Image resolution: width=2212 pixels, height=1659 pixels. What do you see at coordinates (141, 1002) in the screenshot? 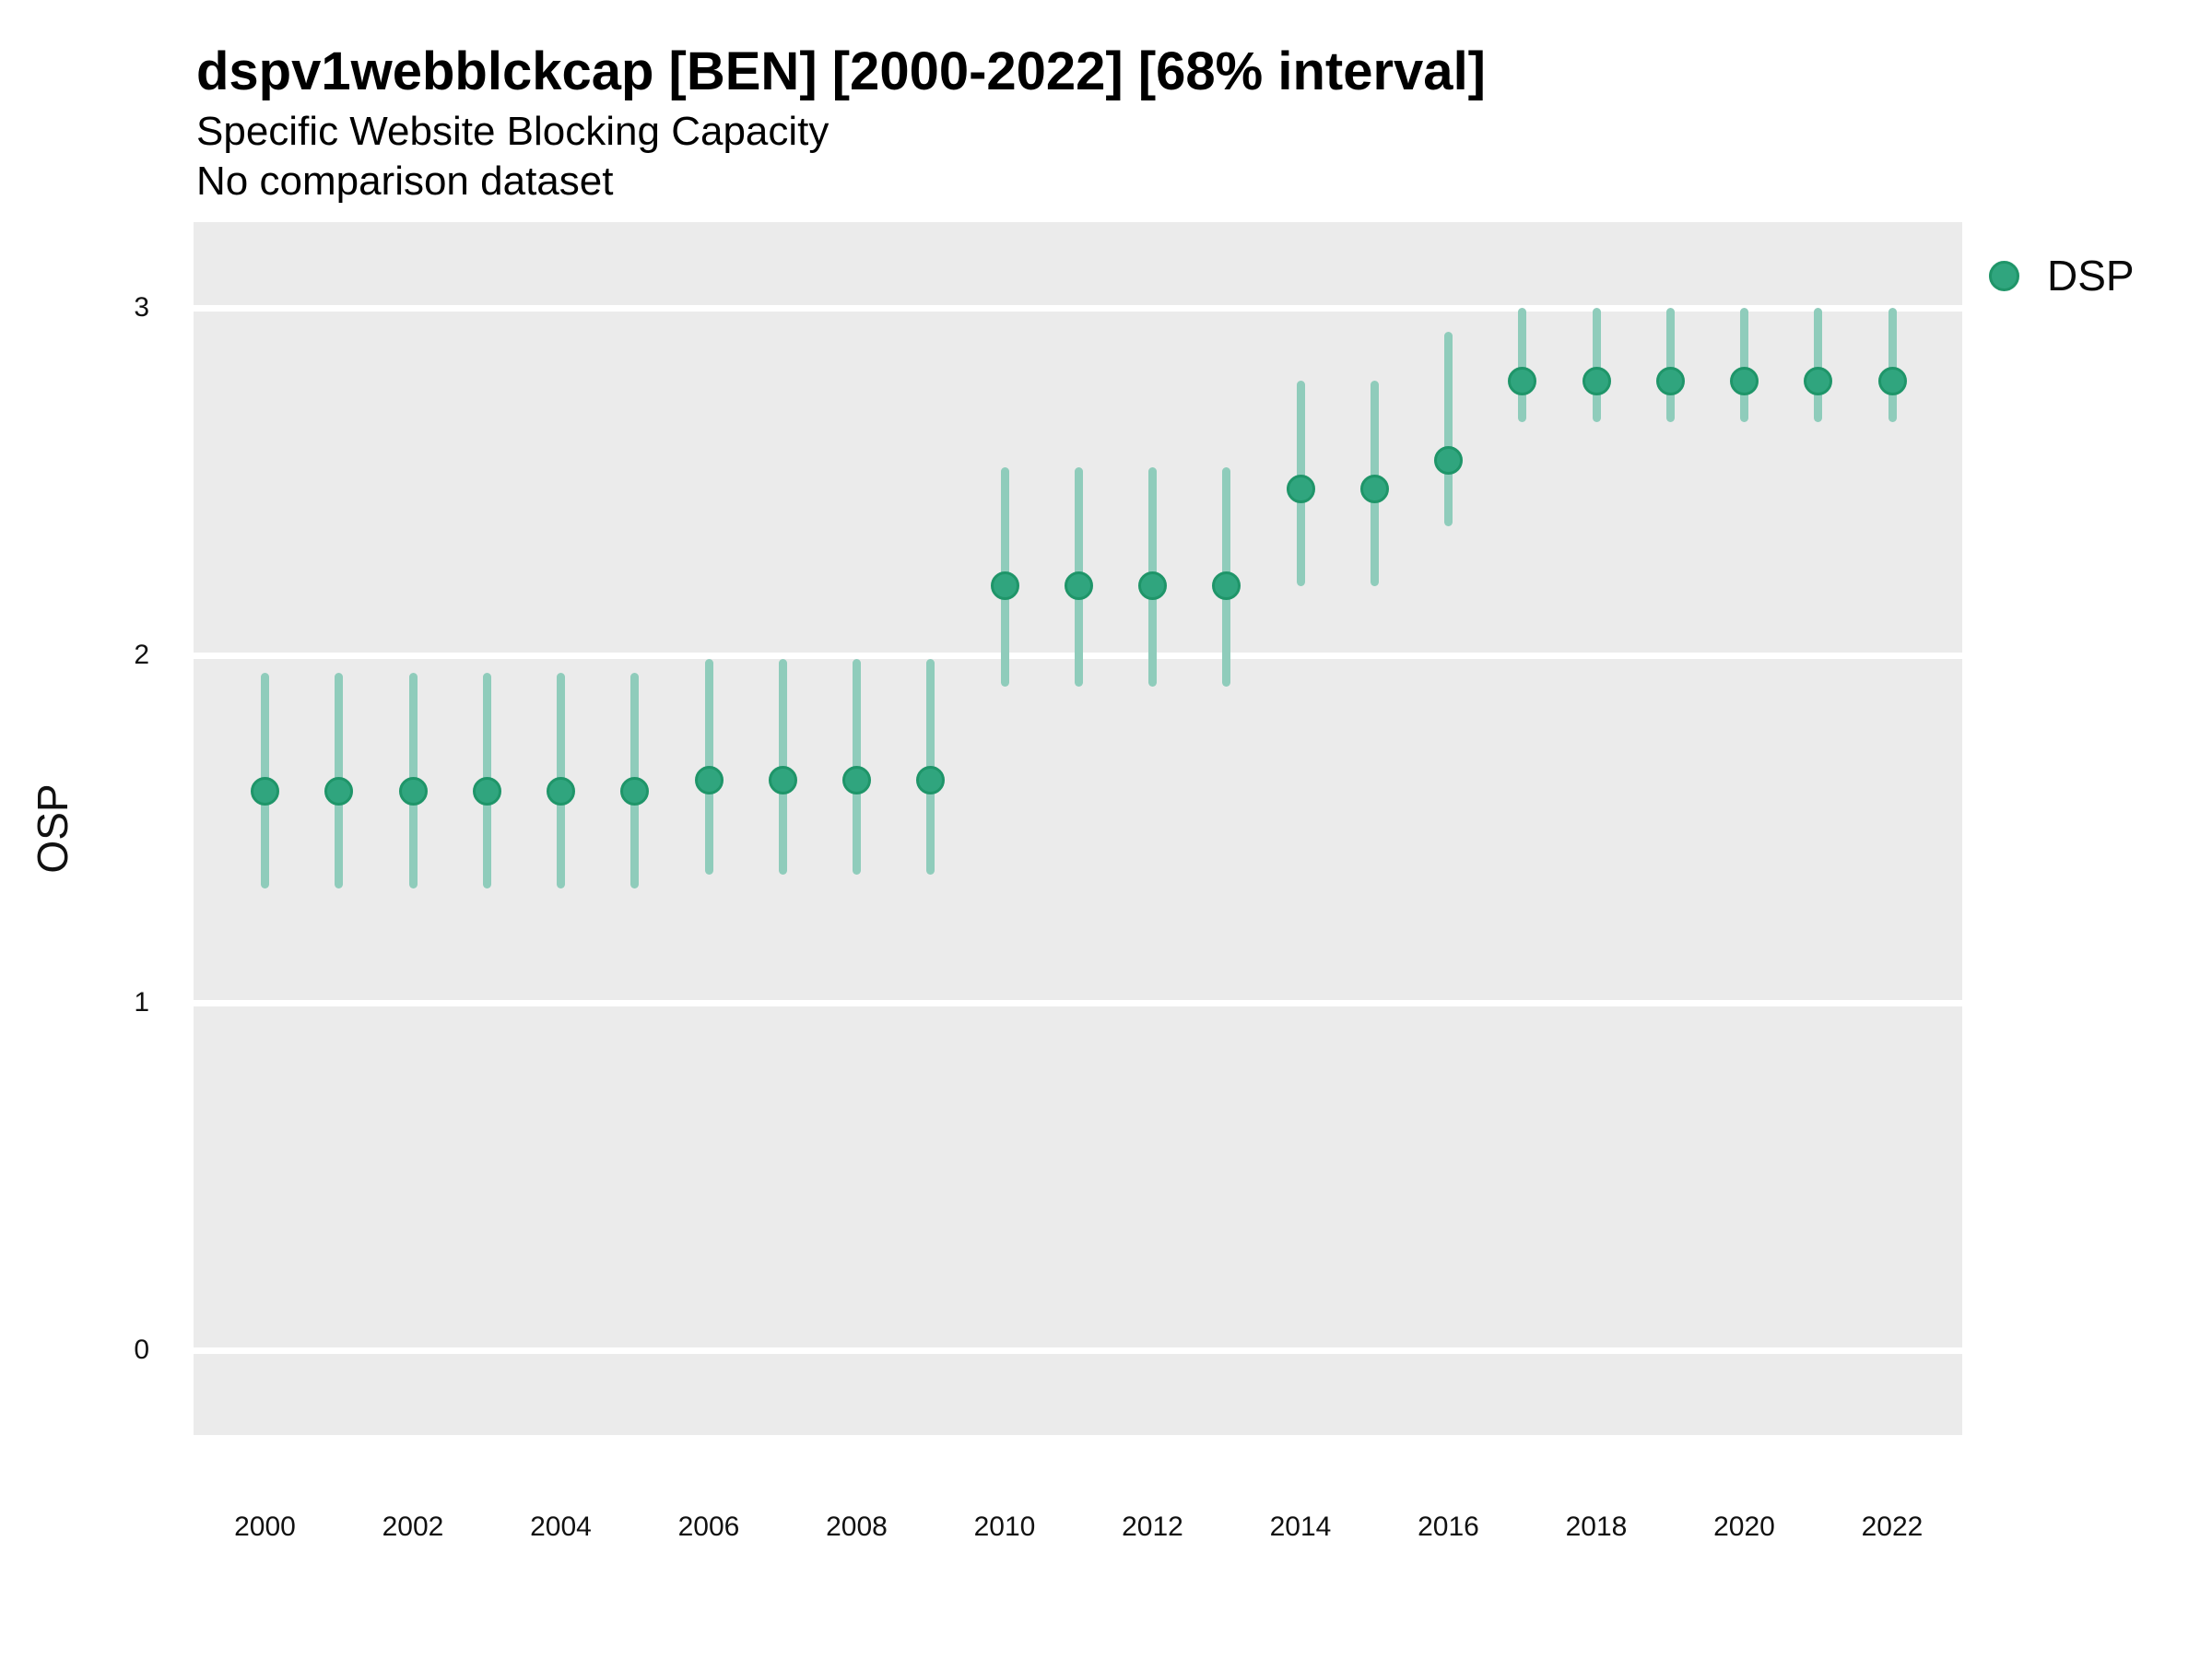
I see `y-tick-label-1: 1` at bounding box center [141, 1002].